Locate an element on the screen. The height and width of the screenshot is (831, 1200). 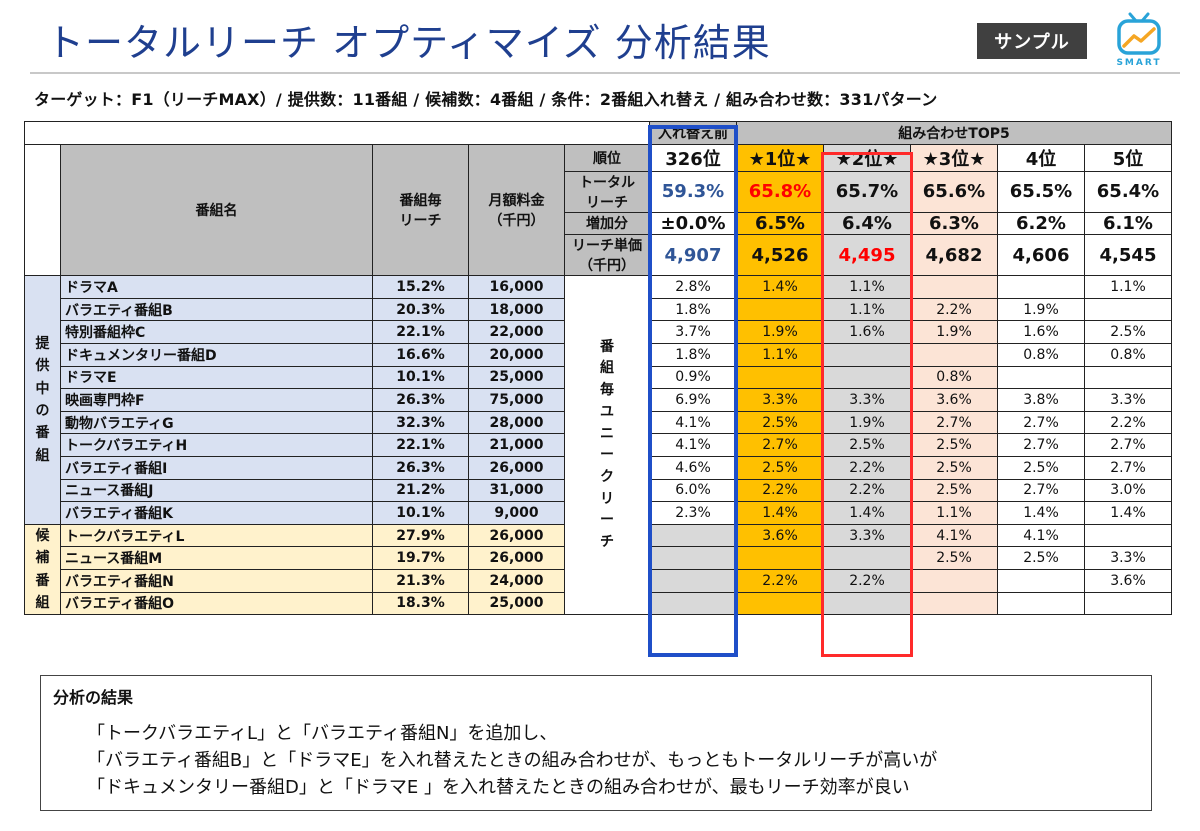
metric-total_reach-cell: 65.6% is located at coordinates (954, 191).